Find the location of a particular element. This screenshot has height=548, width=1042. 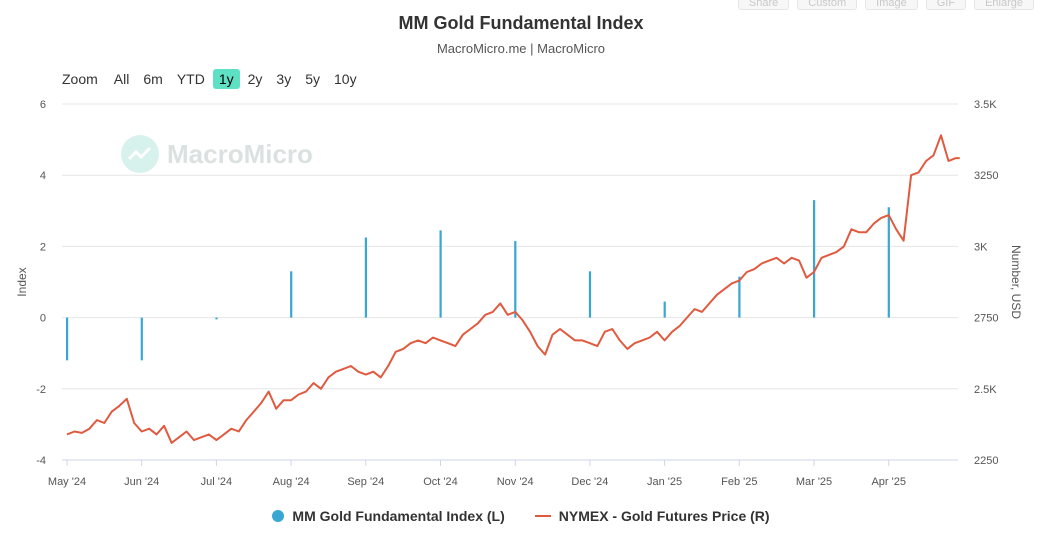

left-axis: -4 -2 0 2 4 6 is located at coordinates (41, 283).